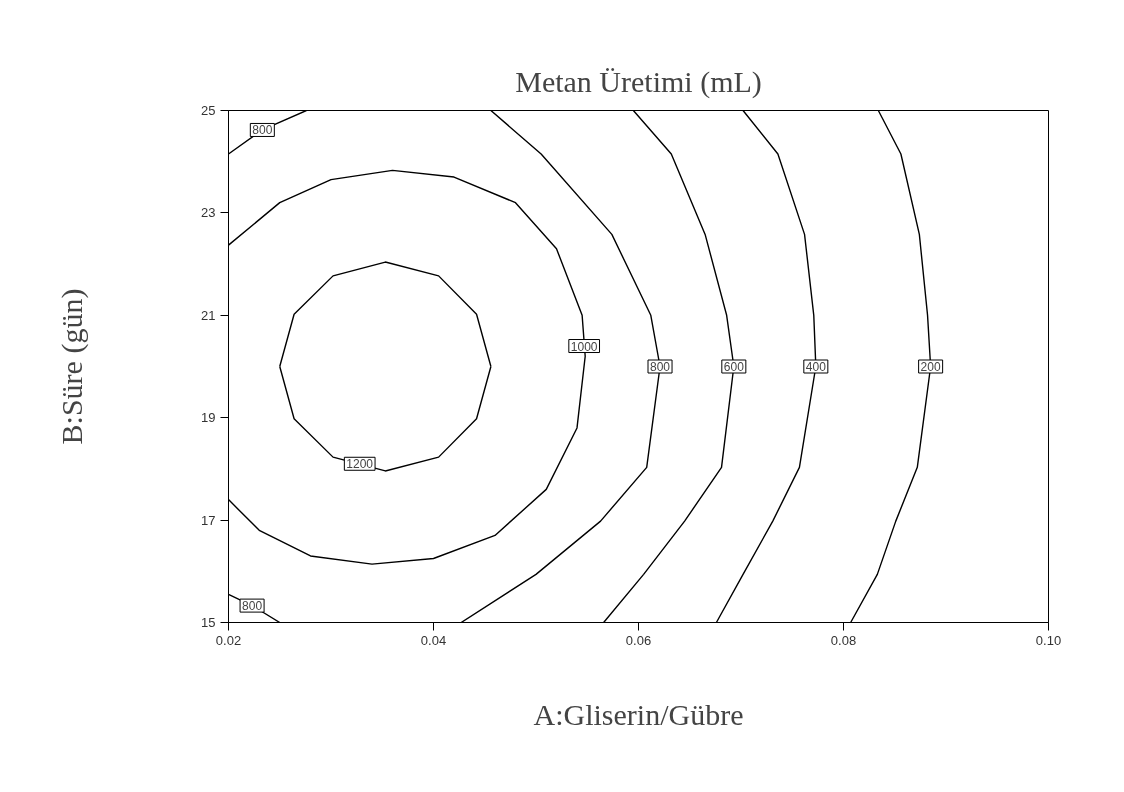 This screenshot has height=792, width=1124. Describe the element at coordinates (843, 640) in the screenshot. I see `x-tick-label: 0.08` at that location.